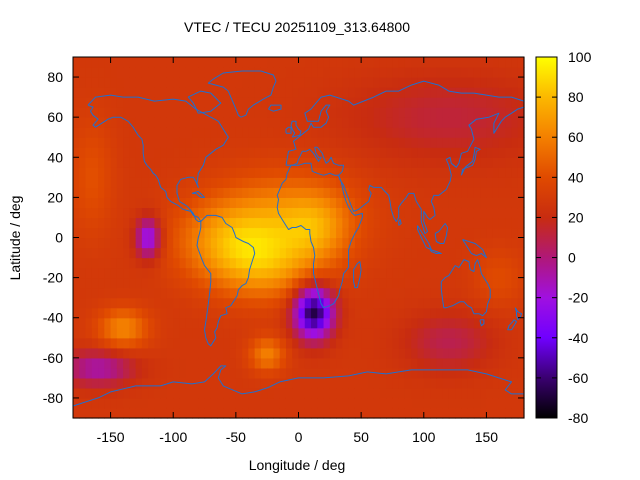 The image size is (640, 480). I want to click on x-tick-label: 50, so click(361, 437).